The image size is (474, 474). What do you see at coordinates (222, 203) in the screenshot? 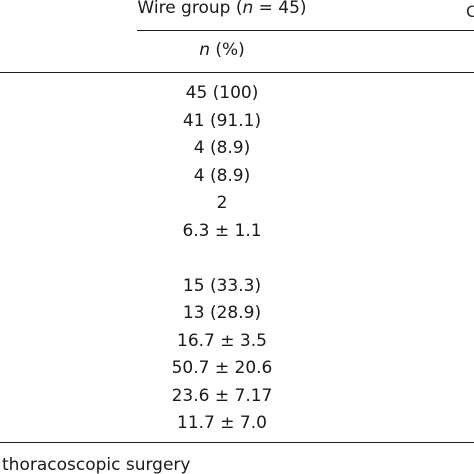
I see `table-cell: 2` at bounding box center [222, 203].